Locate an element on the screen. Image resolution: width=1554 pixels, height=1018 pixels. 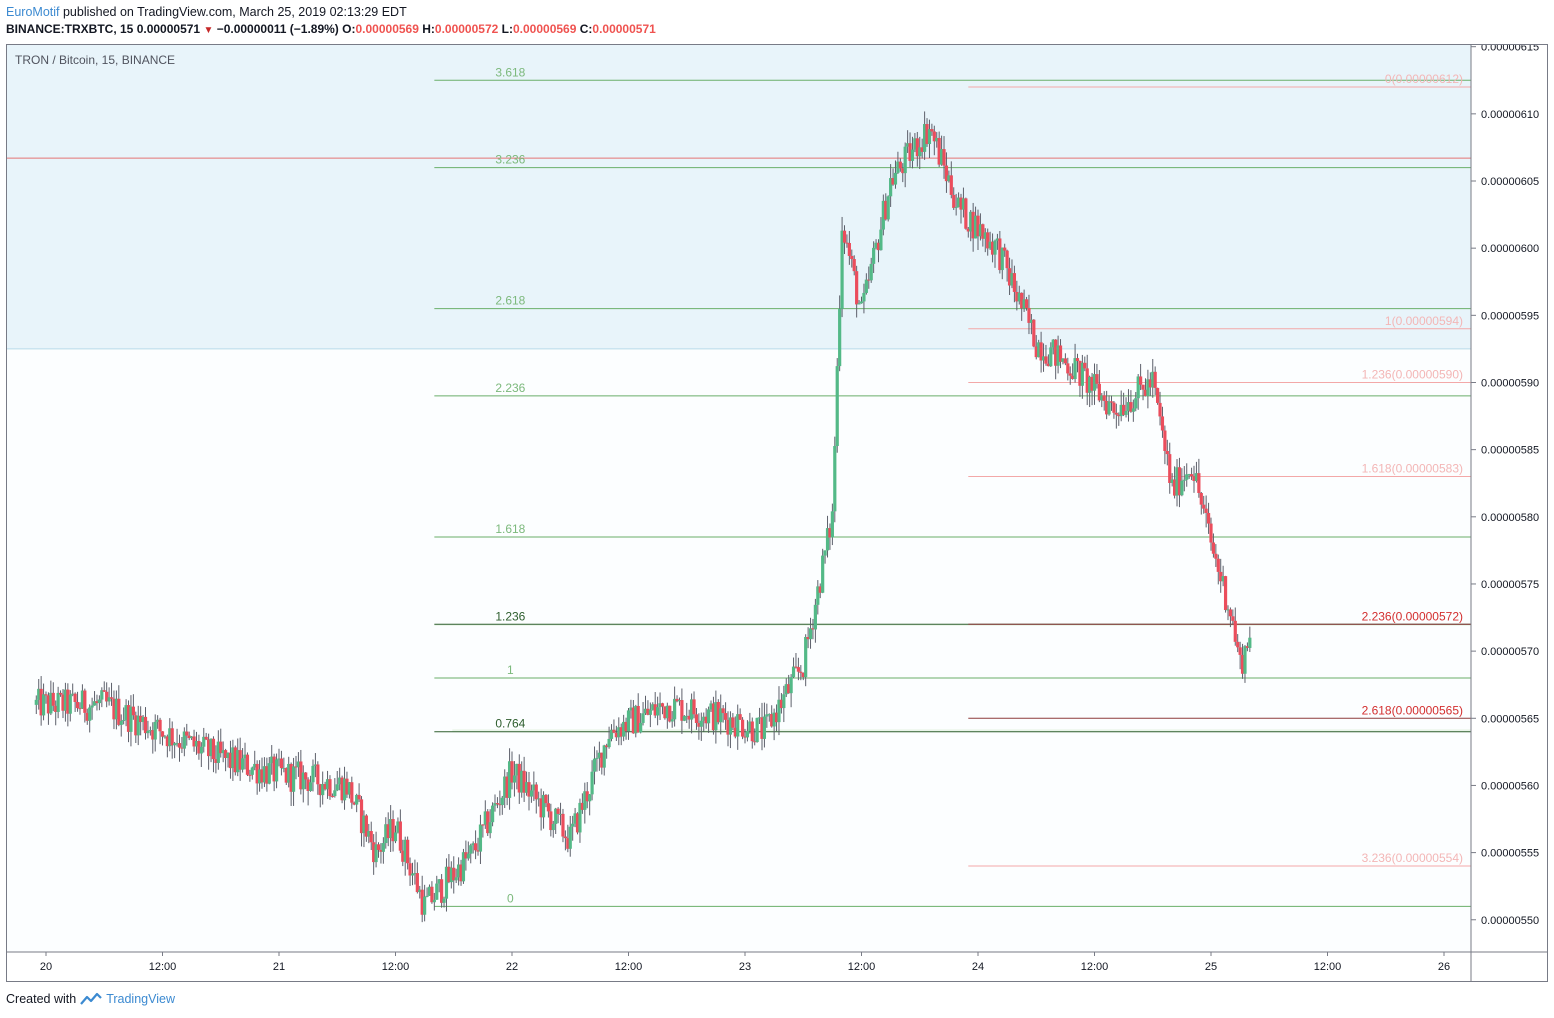
close-label: C: is located at coordinates (586, 29).